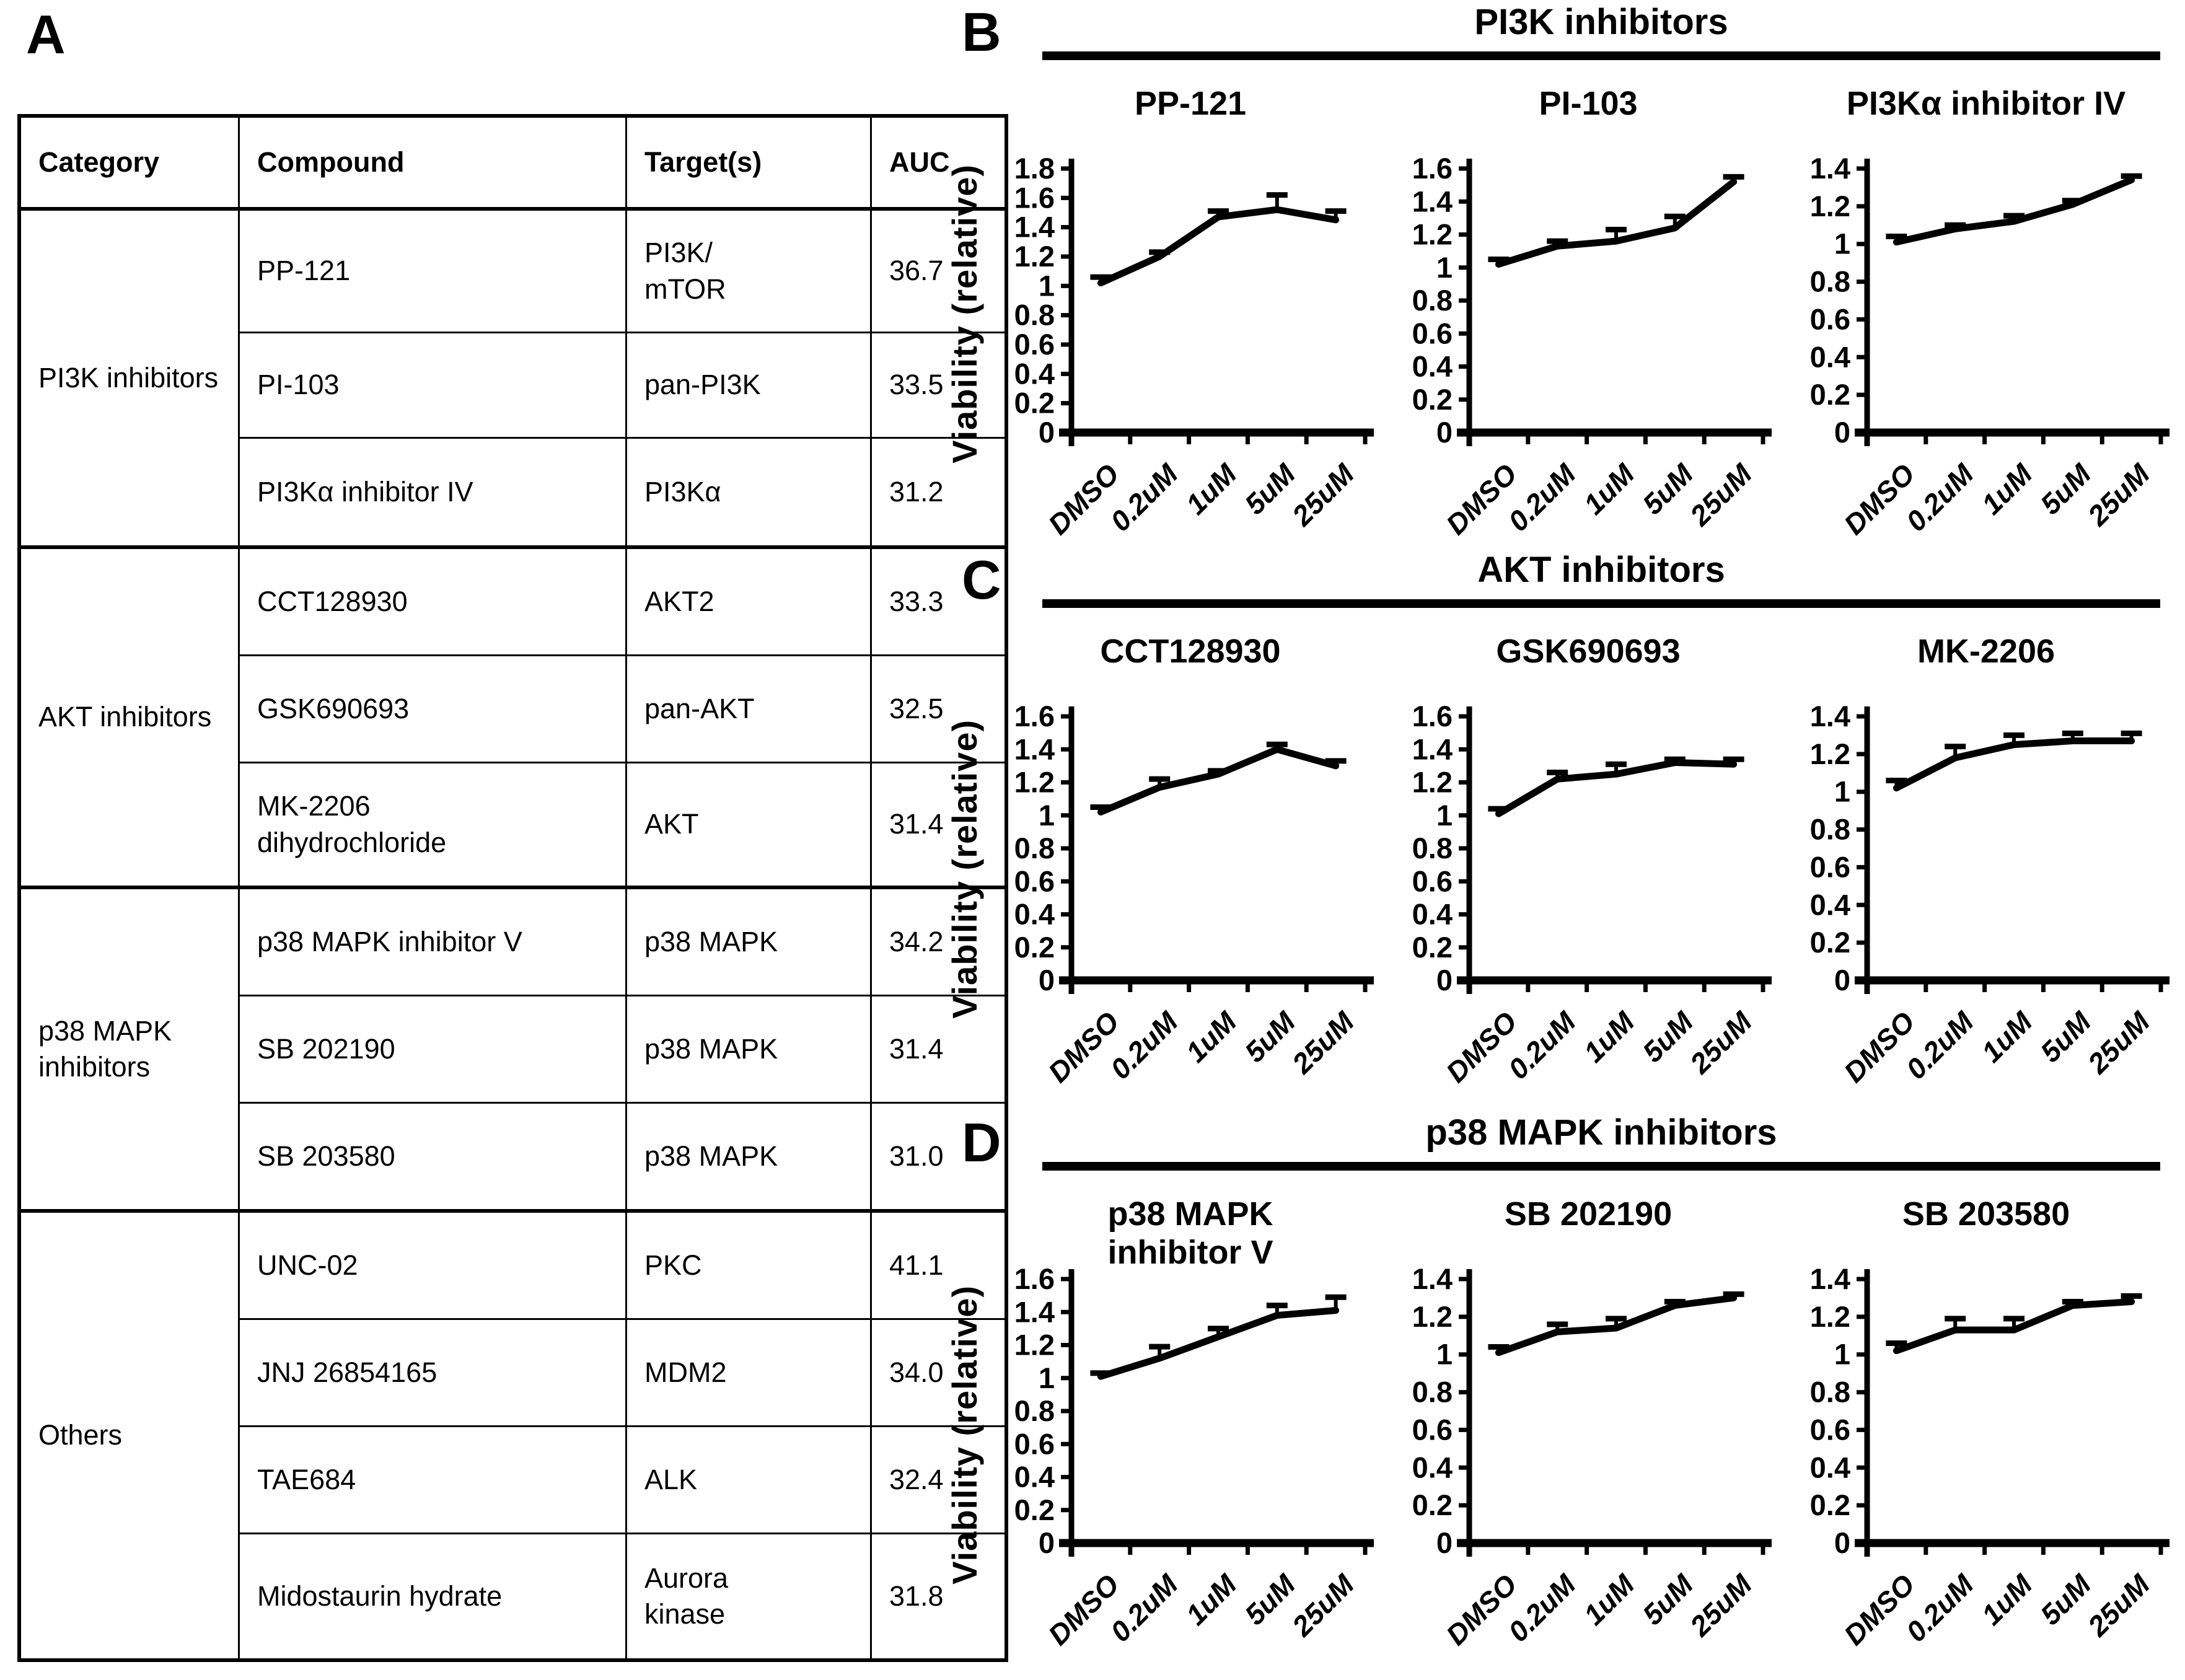 The height and width of the screenshot is (1680, 2185). What do you see at coordinates (749, 1049) in the screenshot?
I see `target-cell: p38 MAPK` at bounding box center [749, 1049].